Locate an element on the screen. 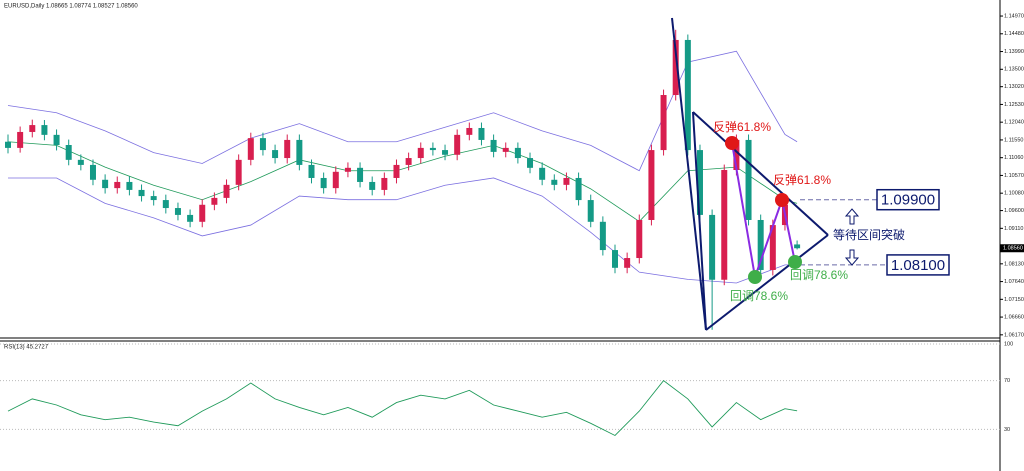  level-label: 1.09900 is located at coordinates (908, 200).